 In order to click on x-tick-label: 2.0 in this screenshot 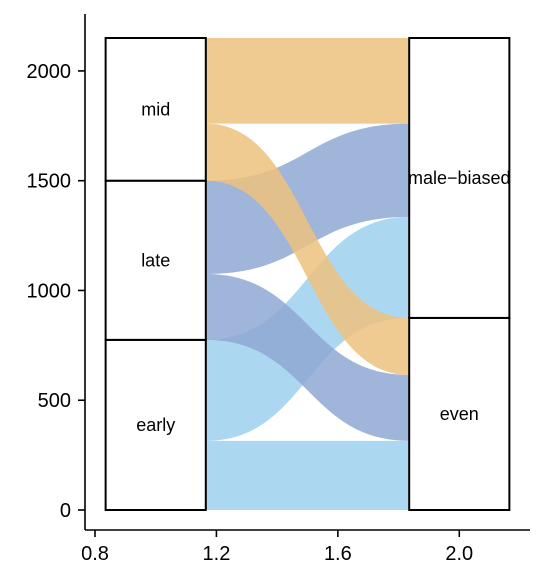, I will do `click(459, 554)`.